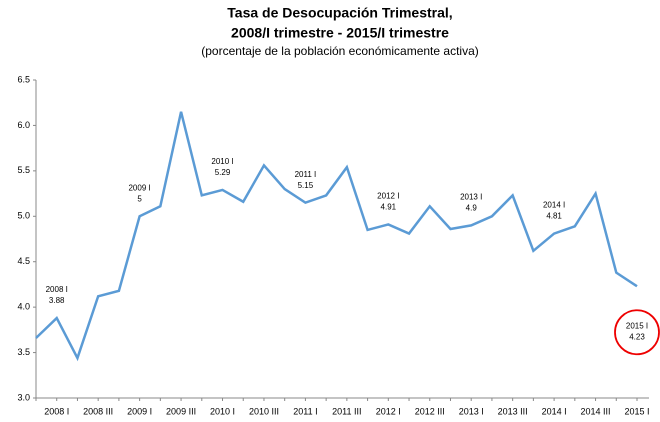 This screenshot has height=422, width=660. What do you see at coordinates (388, 196) in the screenshot?
I see `point-label: 2012 I` at bounding box center [388, 196].